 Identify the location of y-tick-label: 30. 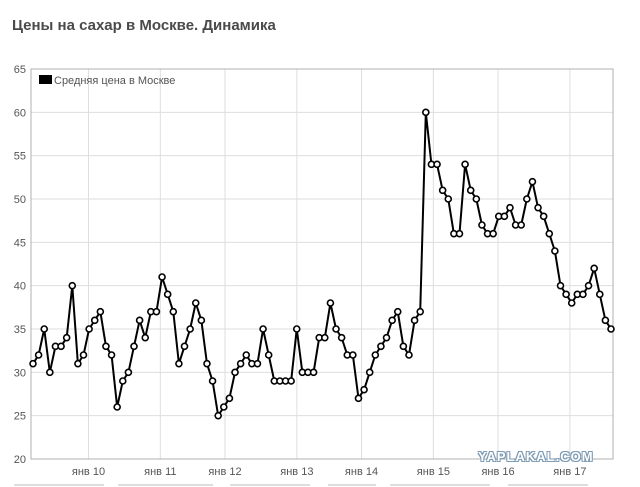
(20, 373).